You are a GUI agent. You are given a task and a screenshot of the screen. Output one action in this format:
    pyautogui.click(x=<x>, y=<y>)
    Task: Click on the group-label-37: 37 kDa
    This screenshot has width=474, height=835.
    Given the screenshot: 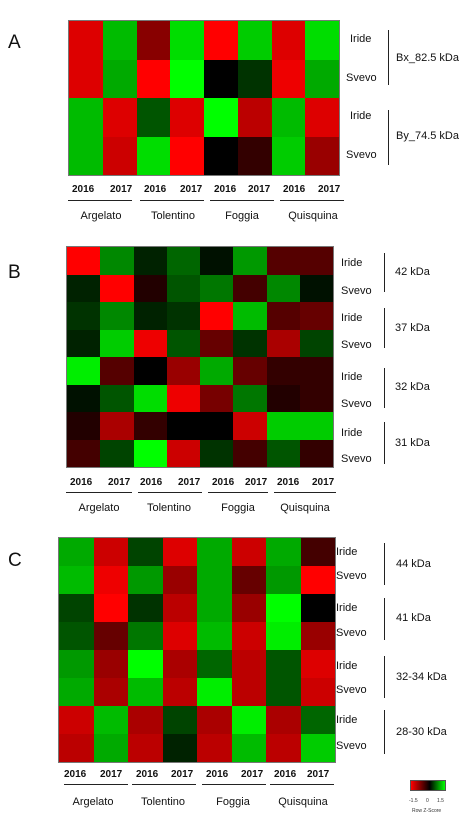 What is the action you would take?
    pyautogui.click(x=412, y=328)
    